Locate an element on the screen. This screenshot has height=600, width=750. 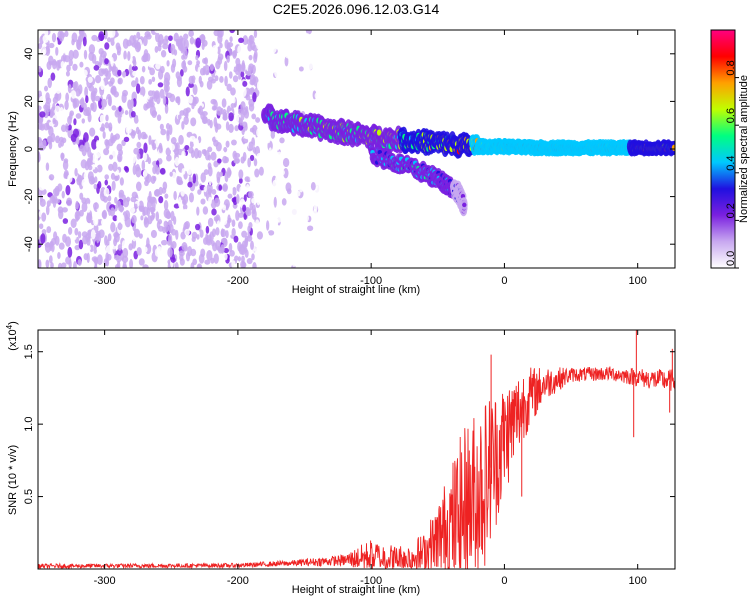
y-tick-label: 40 is located at coordinates (29, 54).